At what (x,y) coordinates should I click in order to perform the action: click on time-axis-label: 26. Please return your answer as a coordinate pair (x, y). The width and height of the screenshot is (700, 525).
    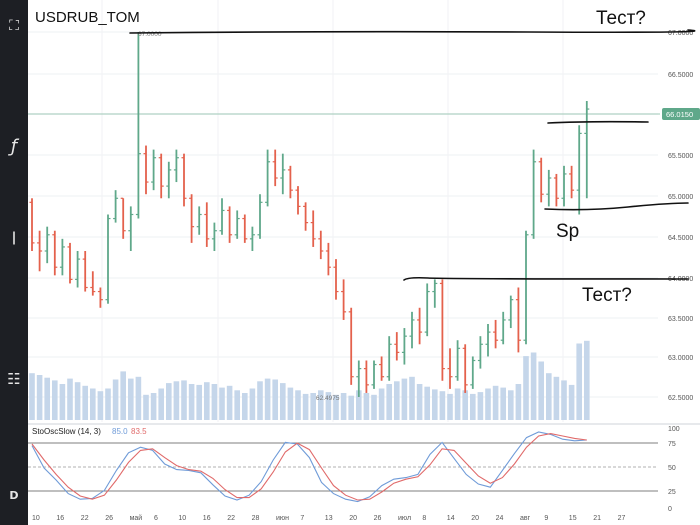
    Looking at the image, I should click on (109, 518).